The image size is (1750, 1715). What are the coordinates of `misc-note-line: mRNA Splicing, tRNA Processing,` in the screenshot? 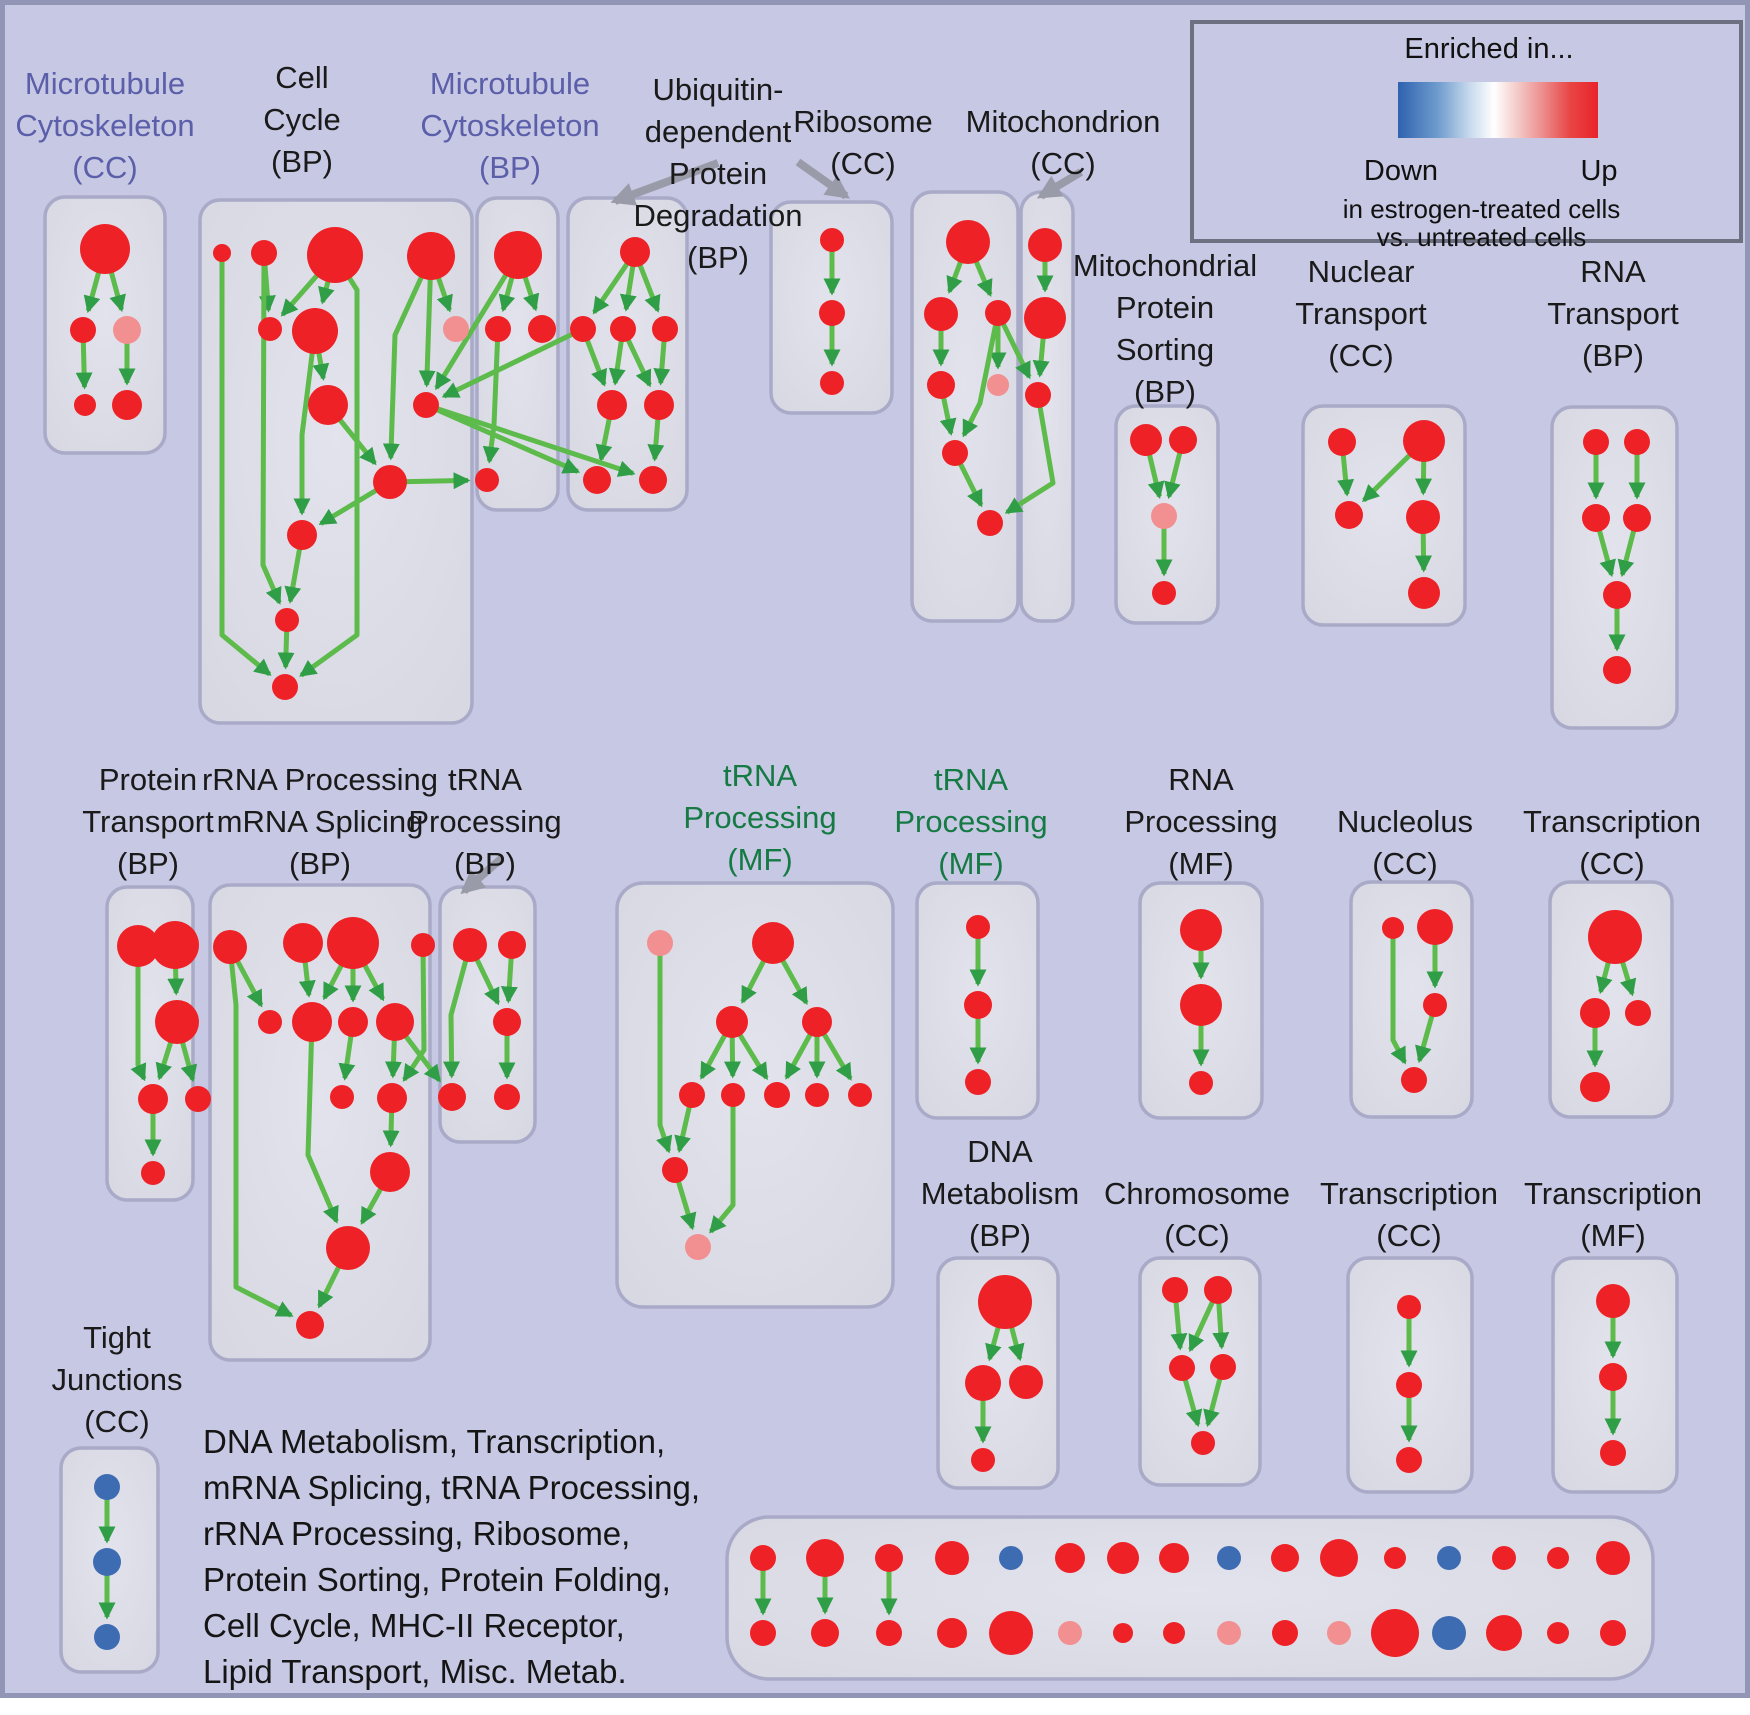 It's located at (452, 1487).